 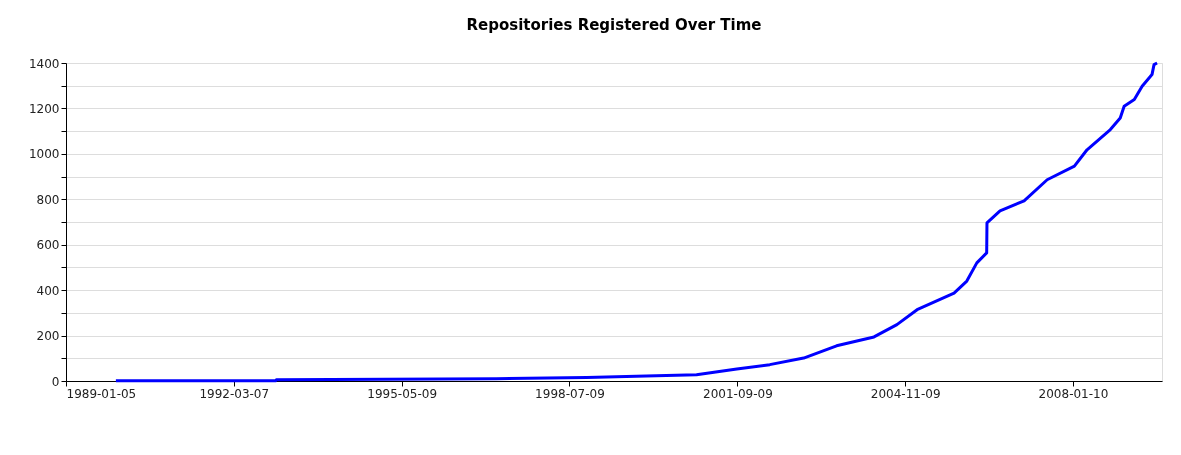 What do you see at coordinates (1073, 393) in the screenshot?
I see `x-tick-label: 2008-01-10` at bounding box center [1073, 393].